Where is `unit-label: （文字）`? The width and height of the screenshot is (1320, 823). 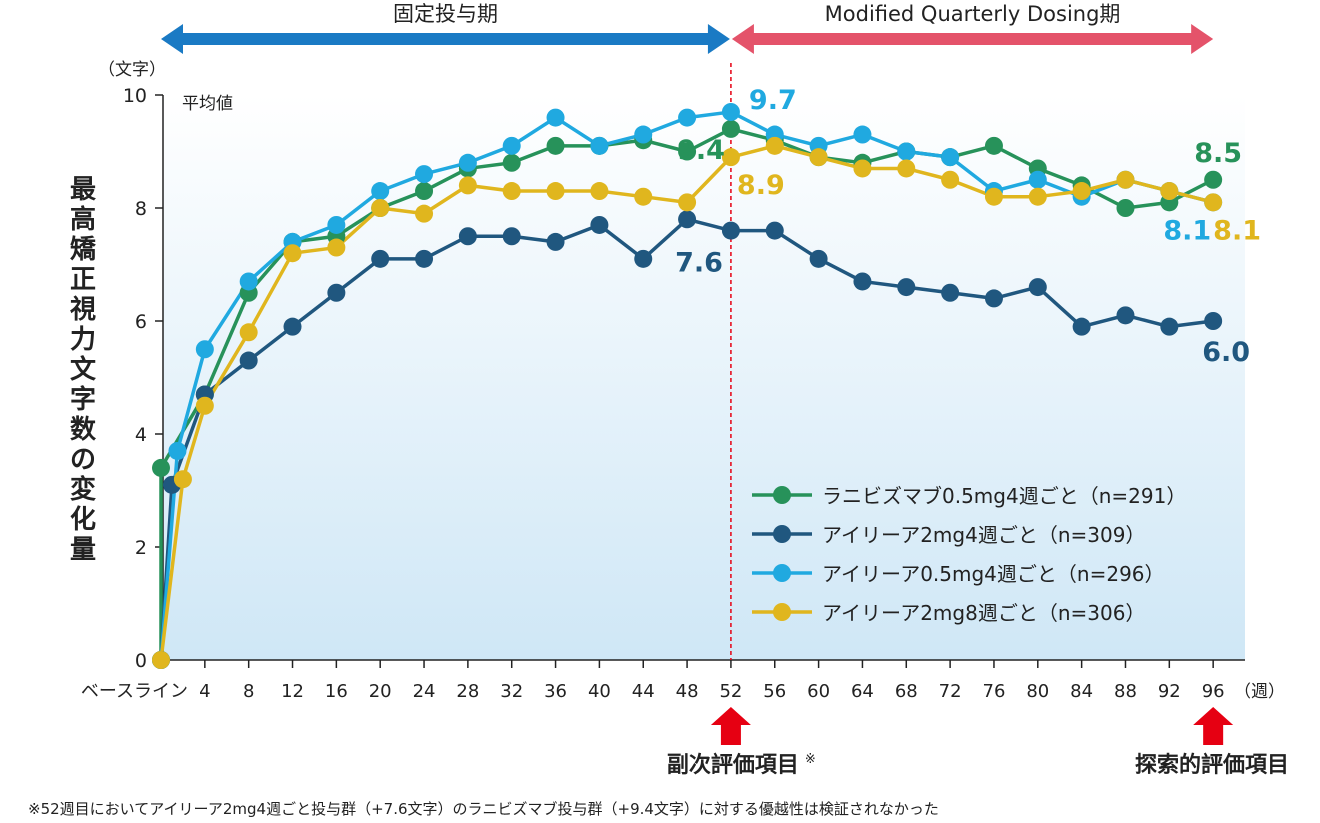
unit-label: （文字） is located at coordinates (132, 70).